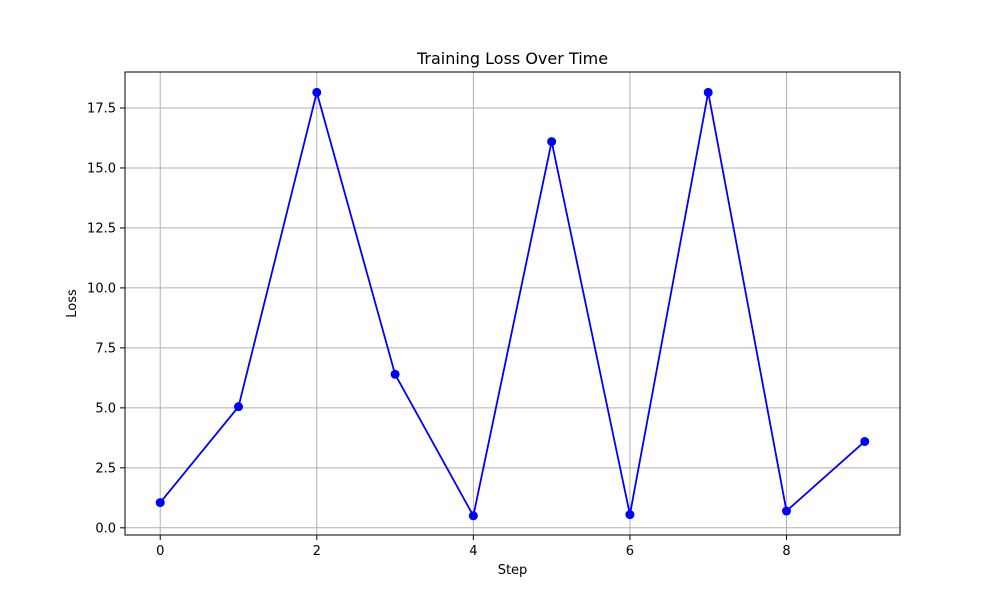 This screenshot has height=600, width=1000. What do you see at coordinates (473, 551) in the screenshot?
I see `x-tick-label: 4` at bounding box center [473, 551].